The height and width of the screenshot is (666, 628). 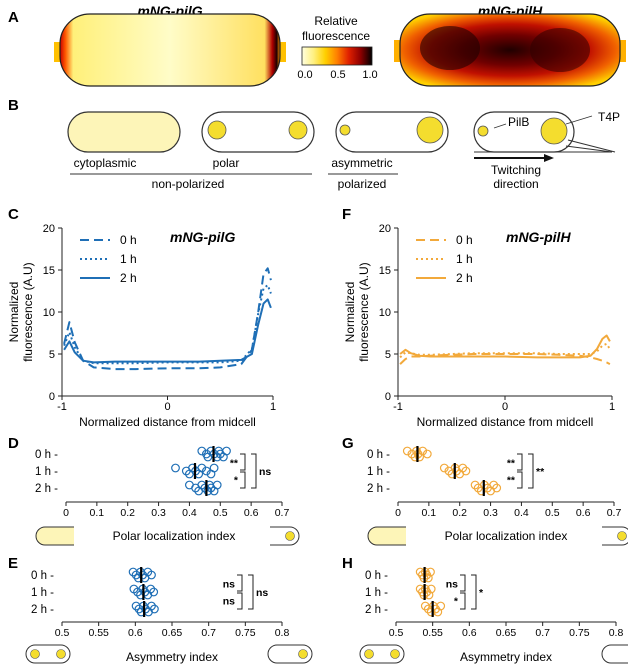 I want to click on x-axis-label: Asymmetry index, so click(x=172, y=657).